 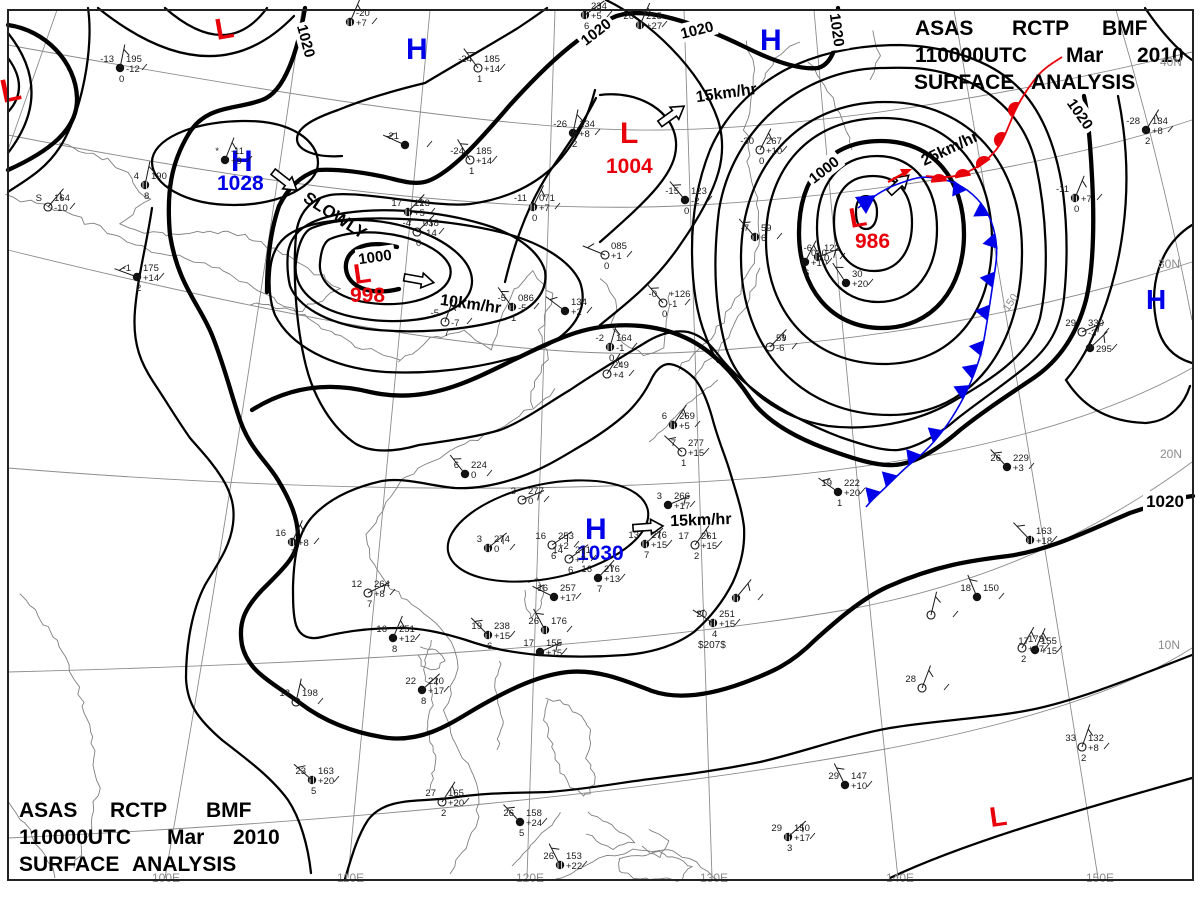 What do you see at coordinates (229, 810) in the screenshot?
I see `svg-text: BMF` at bounding box center [229, 810].